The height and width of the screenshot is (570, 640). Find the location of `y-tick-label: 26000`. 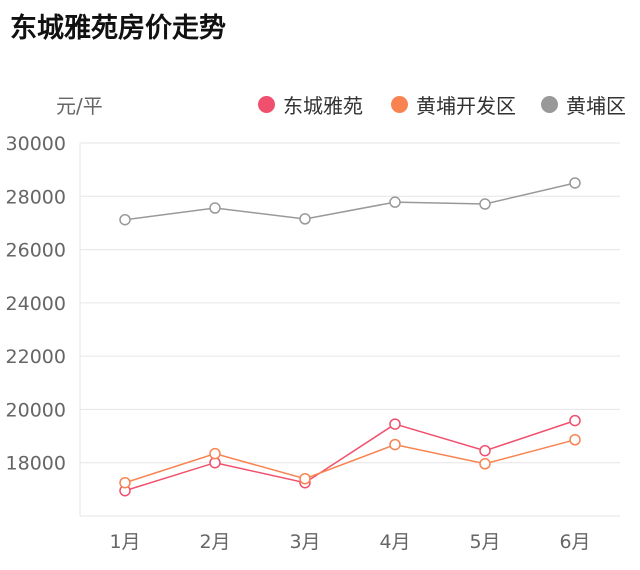

y-tick-label: 26000 is located at coordinates (36, 251).